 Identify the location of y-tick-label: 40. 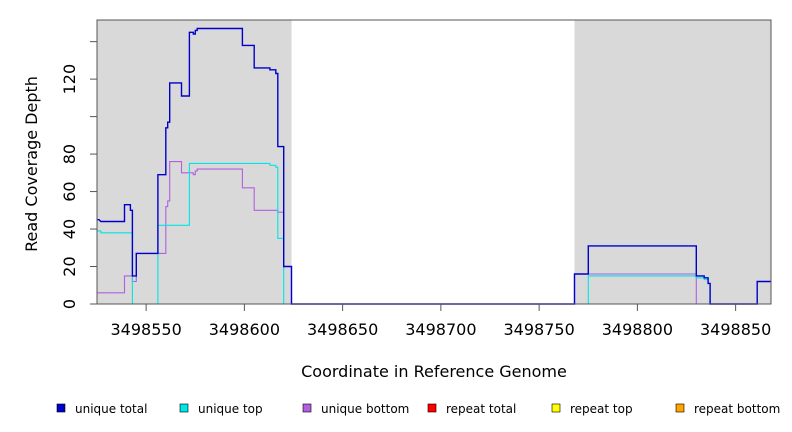
(69, 229).